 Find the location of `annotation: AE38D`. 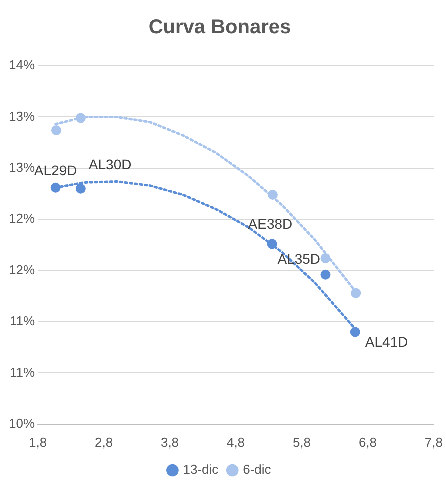

annotation: AE38D is located at coordinates (270, 224).